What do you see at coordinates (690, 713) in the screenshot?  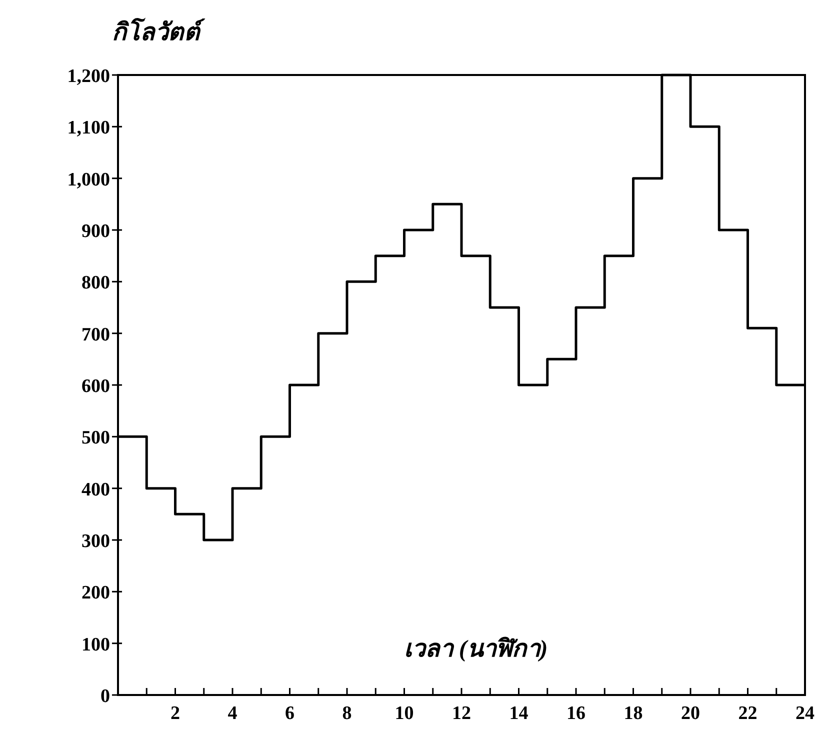 I see `x-tick-label: 20` at bounding box center [690, 713].